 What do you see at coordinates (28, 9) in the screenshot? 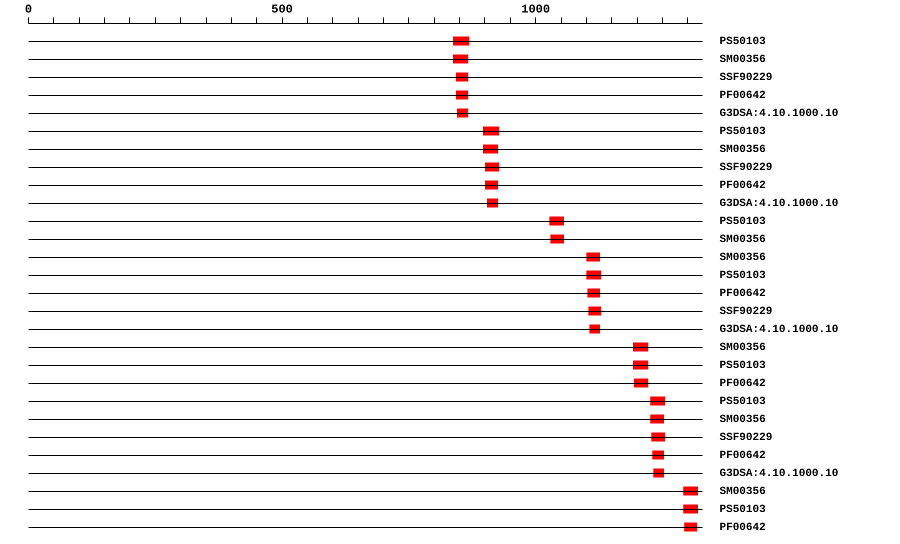
I see `x-tick-label: 0` at bounding box center [28, 9].